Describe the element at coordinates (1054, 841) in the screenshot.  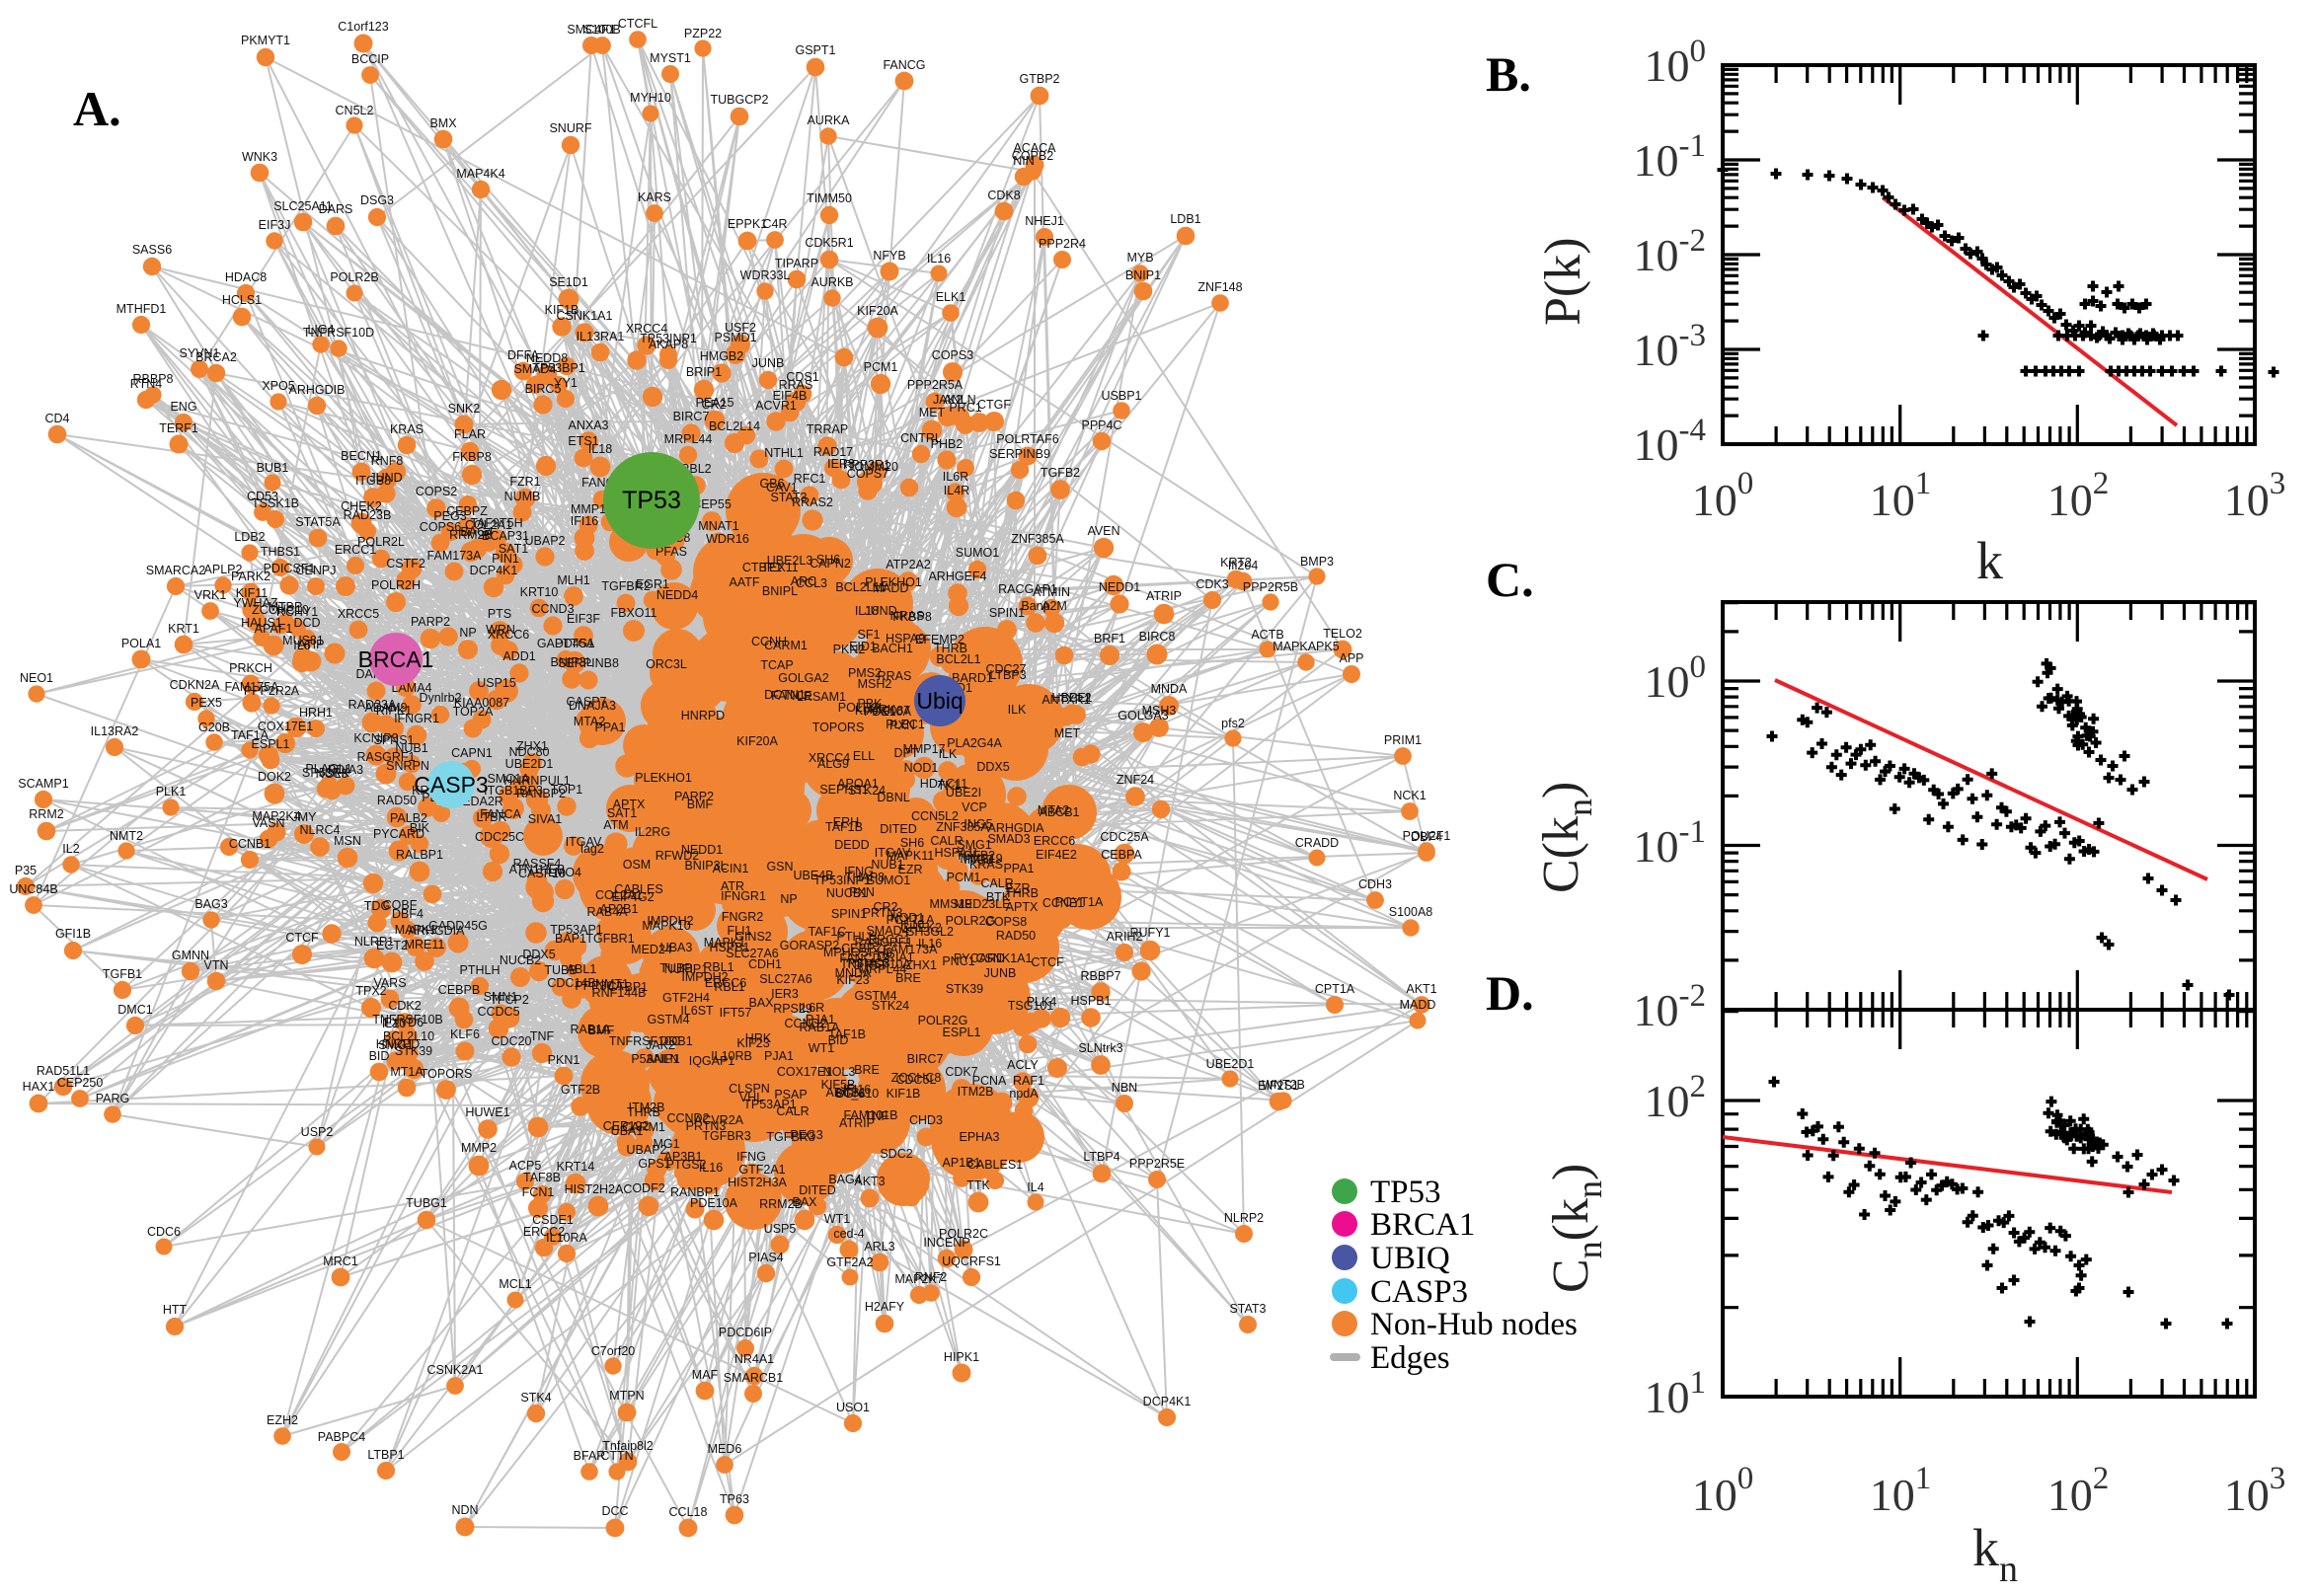
I see `svg-text: ERCC6` at that location.